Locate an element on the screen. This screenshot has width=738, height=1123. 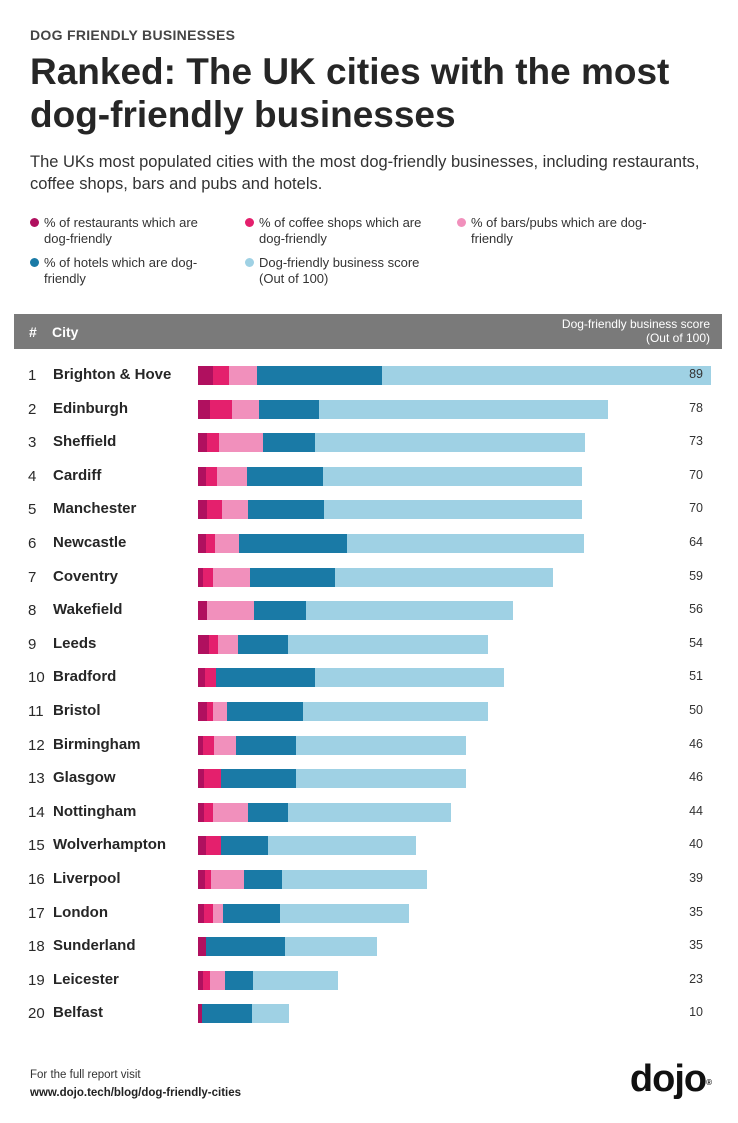
table-row: 15 Wolverhampton 40 is located at coordinates (369, 846).